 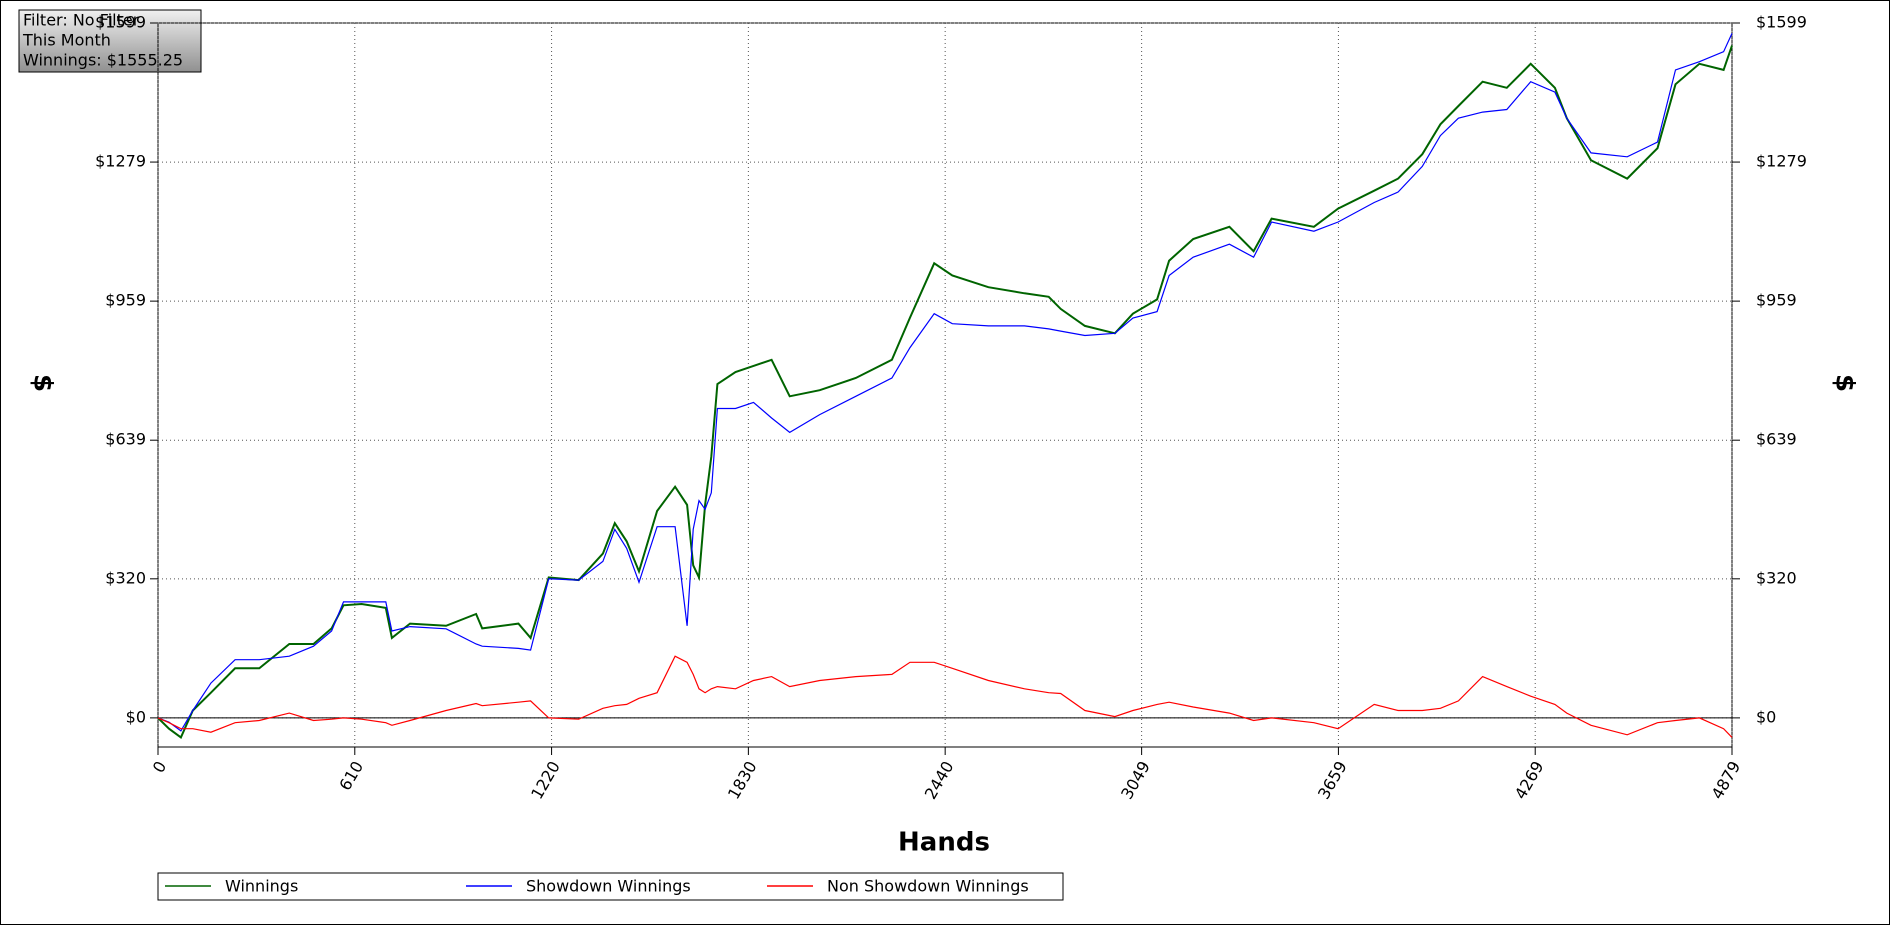 I want to click on y2-tick-label: $639, so click(x=1776, y=439).